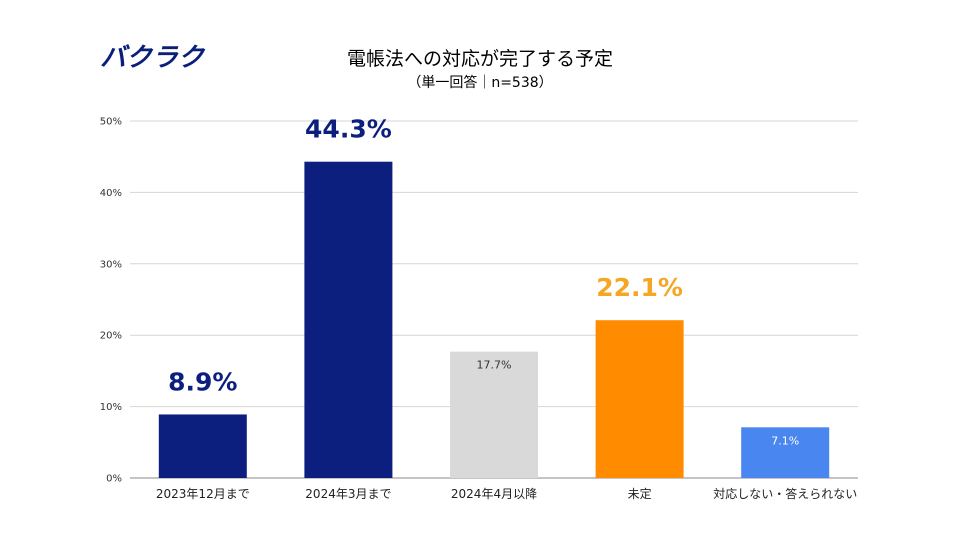 The height and width of the screenshot is (540, 960). I want to click on x-tick-label: 2024年3月まで, so click(348, 494).